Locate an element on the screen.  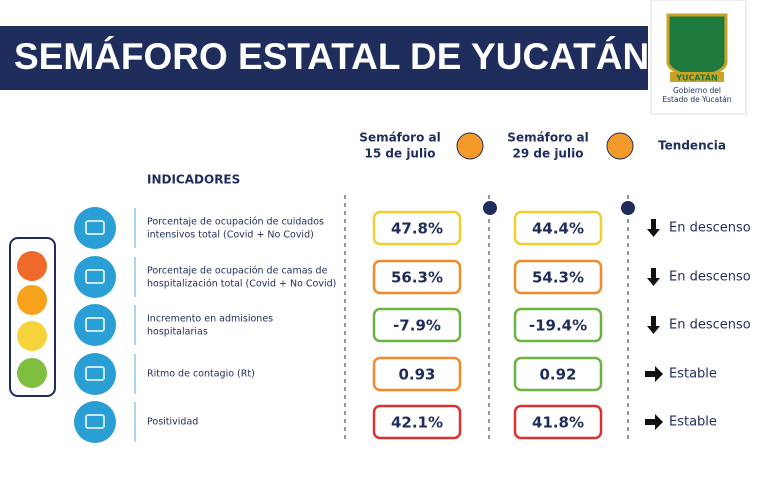
value: 0.92 is located at coordinates (557, 375).